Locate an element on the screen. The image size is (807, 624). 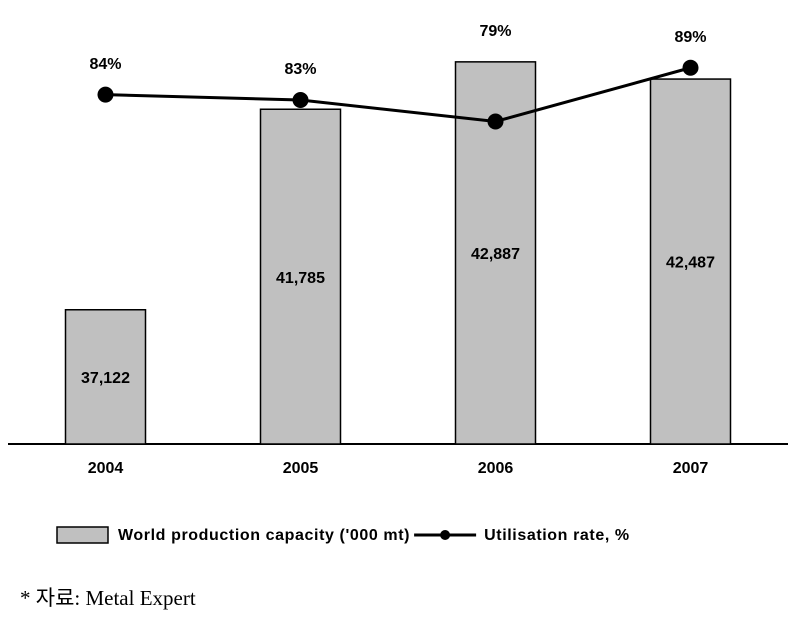
line is located at coordinates (398, 95).